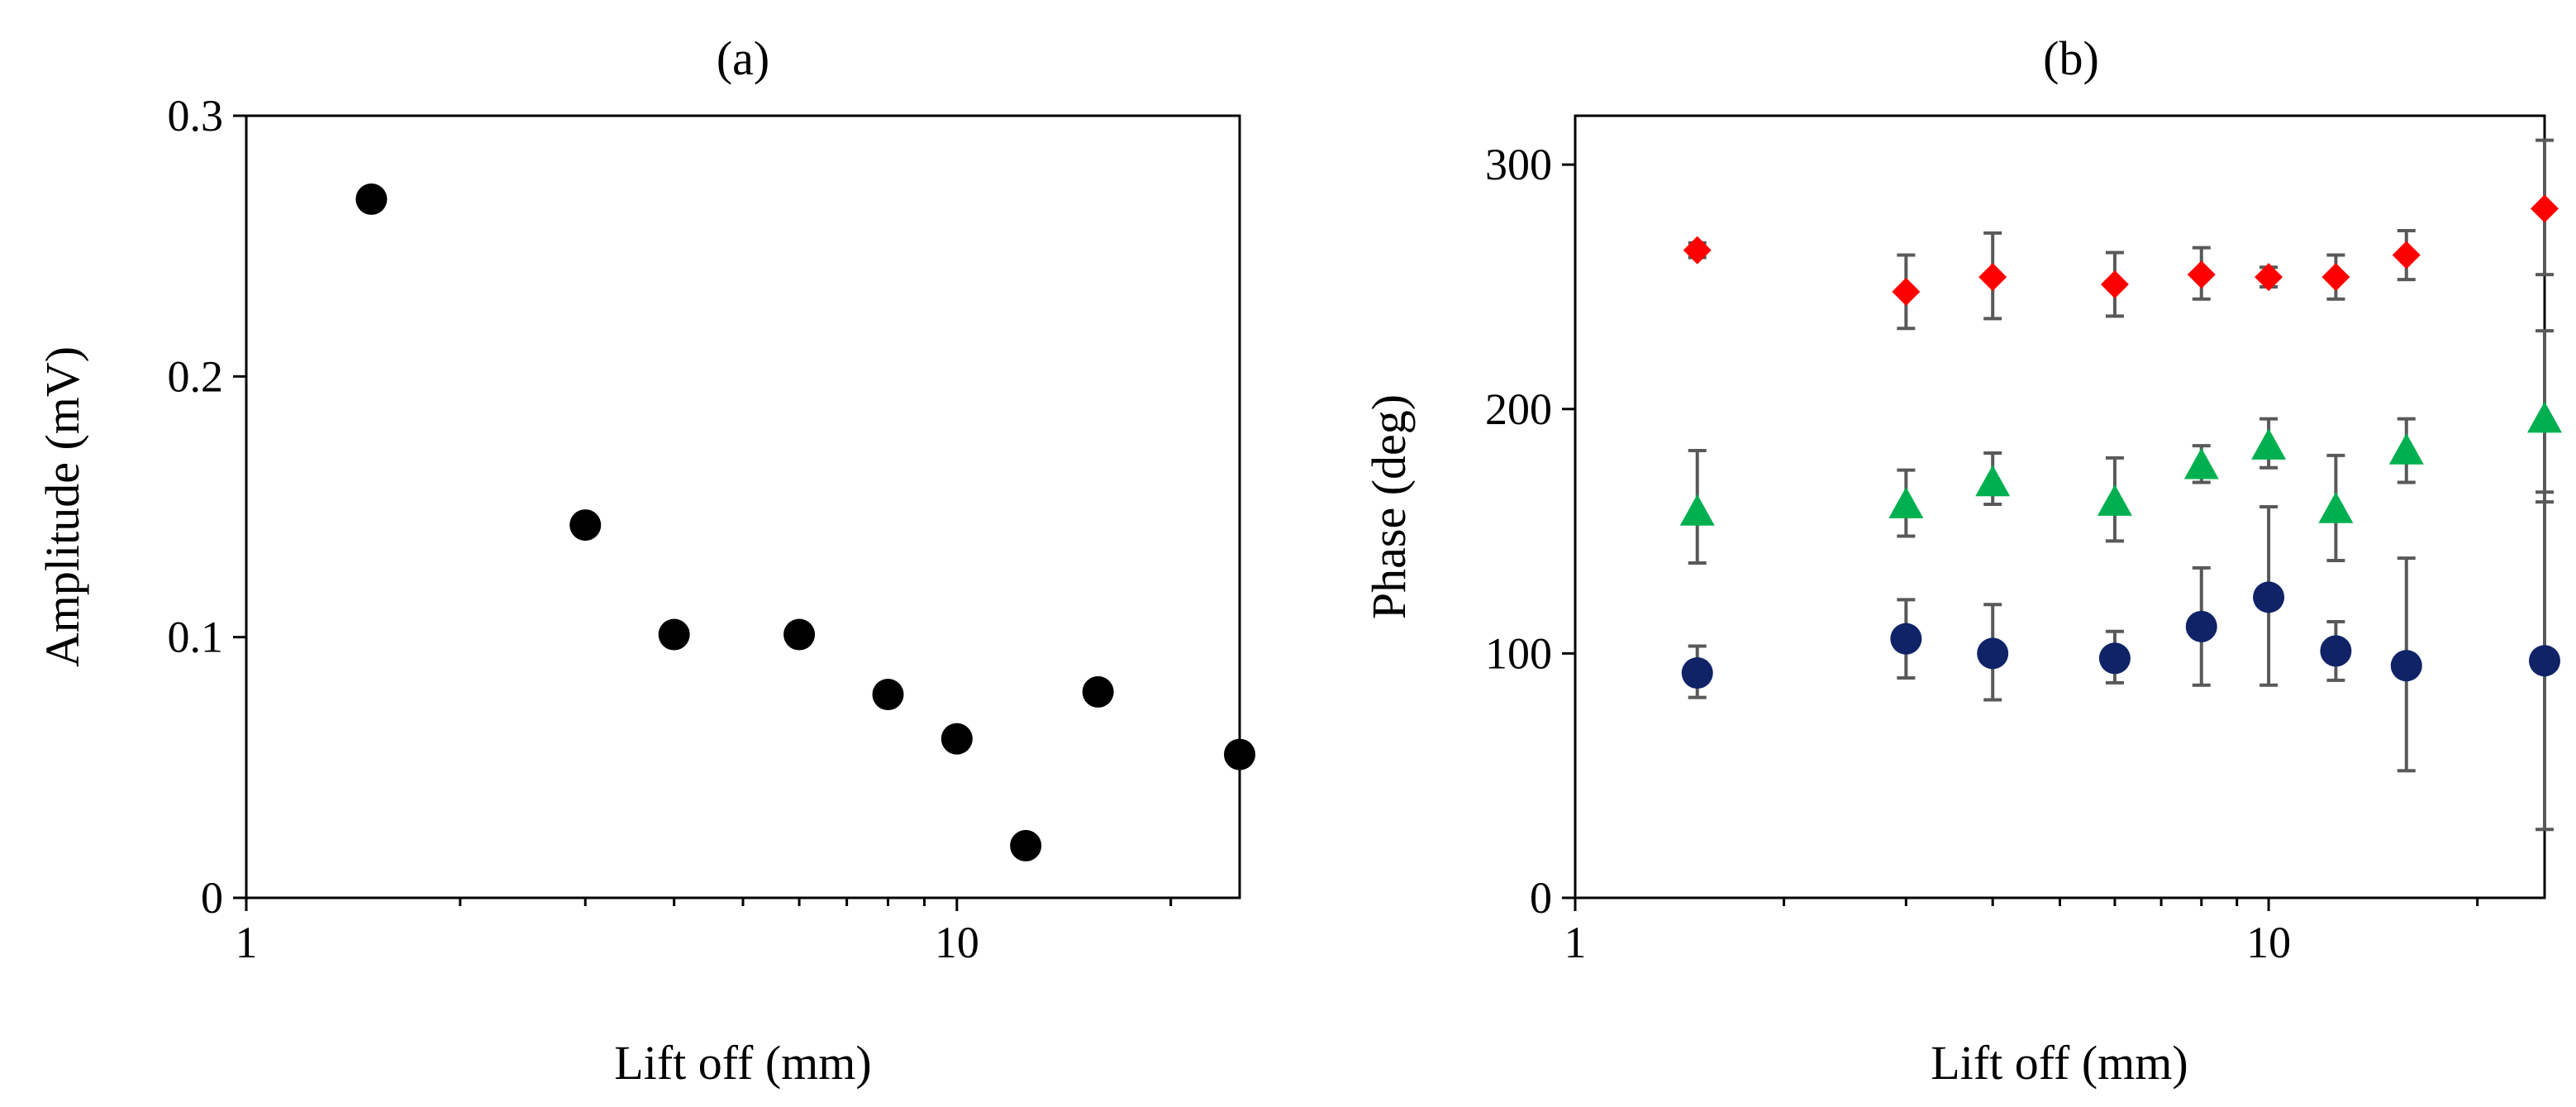 Image resolution: width=2576 pixels, height=1107 pixels. Describe the element at coordinates (2022, 932) in the screenshot. I see `panel-b-x-ticks: 1 10` at that location.